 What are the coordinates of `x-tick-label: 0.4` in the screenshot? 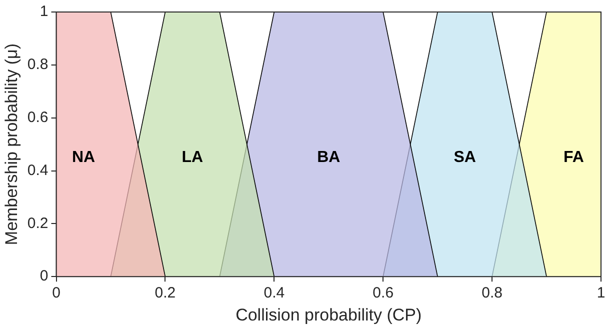 It's located at (274, 293).